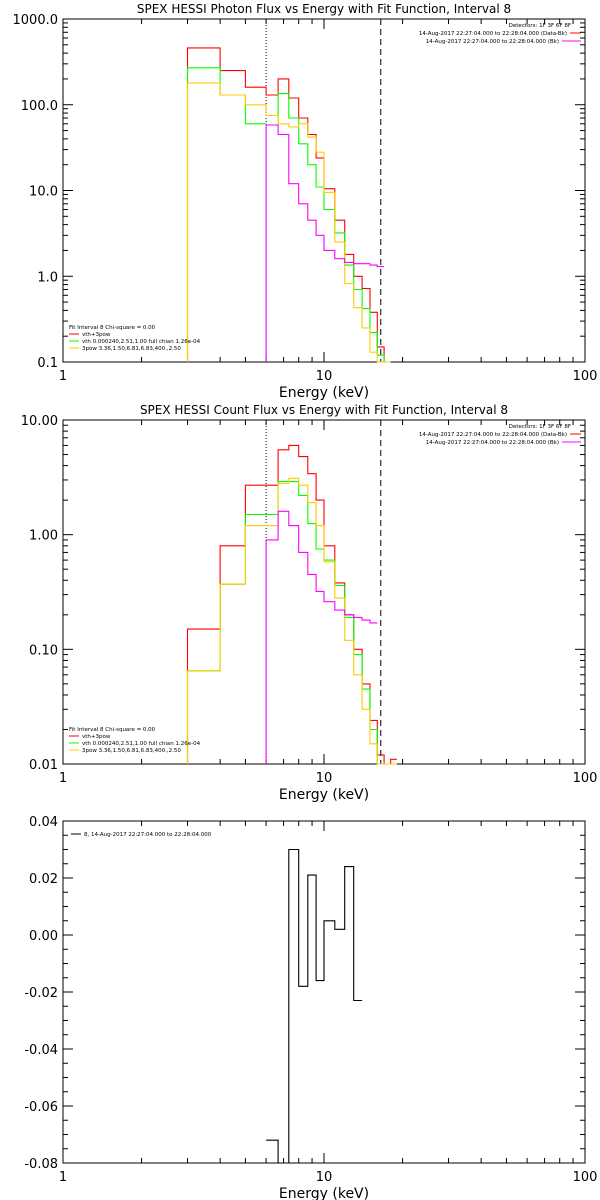  What do you see at coordinates (41, 1050) in the screenshot?
I see `y-tick-label: -0.04` at bounding box center [41, 1050].